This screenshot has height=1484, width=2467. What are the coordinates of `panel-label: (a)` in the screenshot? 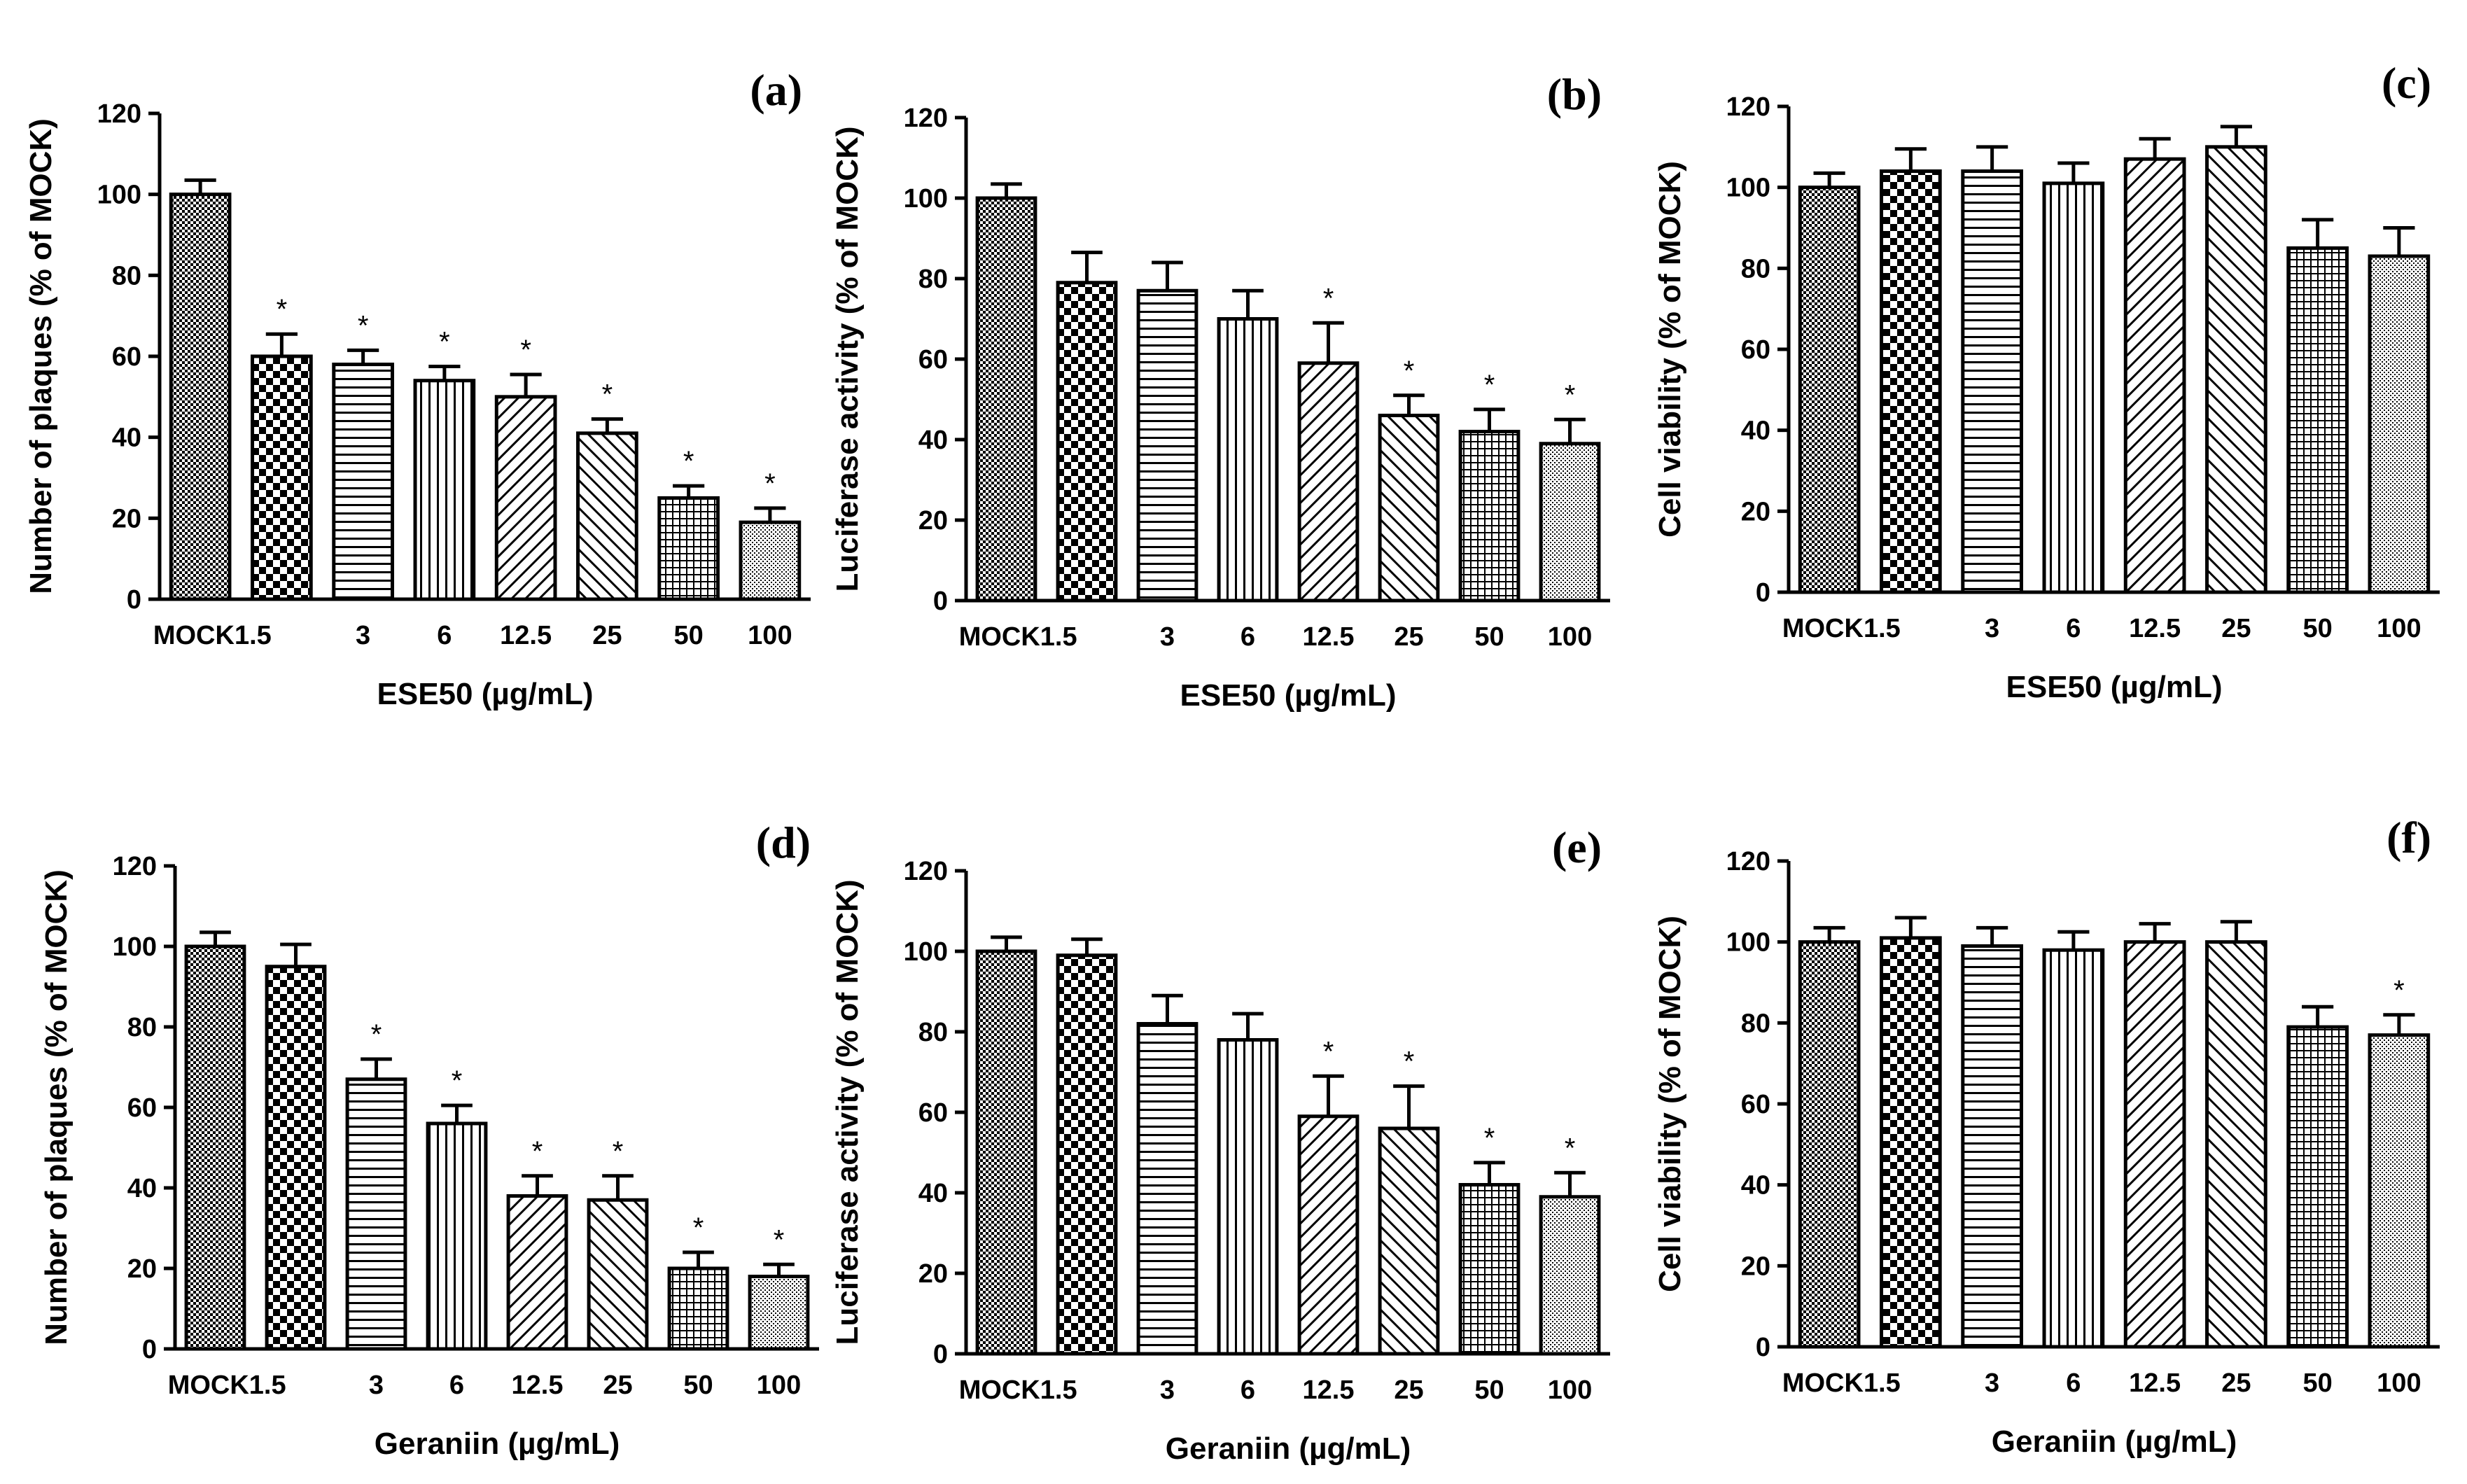 It's located at (776, 90).